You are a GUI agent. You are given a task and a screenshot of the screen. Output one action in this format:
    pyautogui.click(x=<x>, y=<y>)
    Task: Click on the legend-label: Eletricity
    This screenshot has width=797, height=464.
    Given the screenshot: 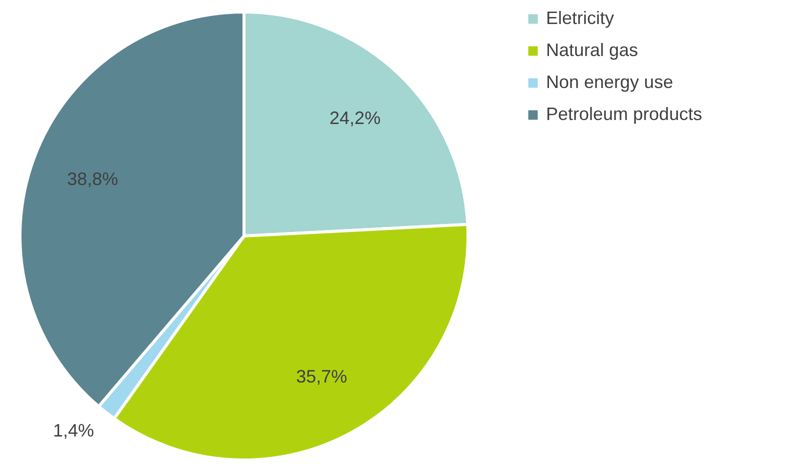 What is the action you would take?
    pyautogui.click(x=580, y=18)
    